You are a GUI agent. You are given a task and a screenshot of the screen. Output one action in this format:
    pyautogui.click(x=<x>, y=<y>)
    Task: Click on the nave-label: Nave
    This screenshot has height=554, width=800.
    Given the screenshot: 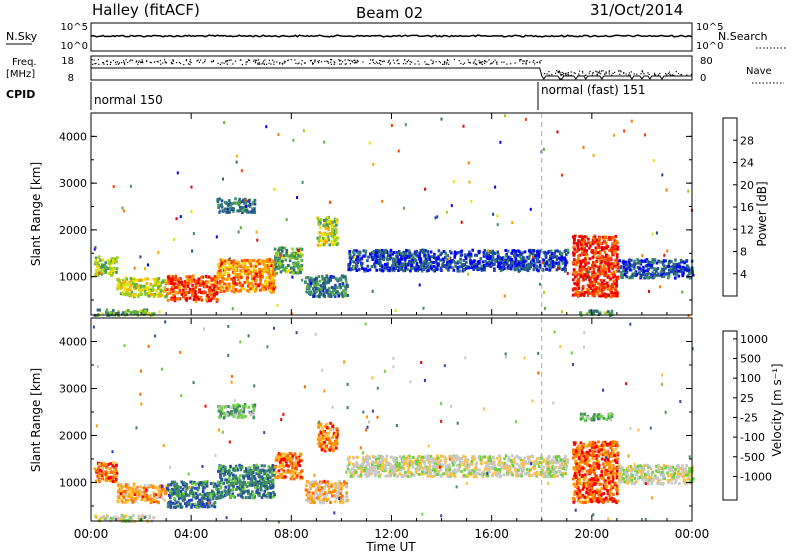 What is the action you would take?
    pyautogui.click(x=759, y=71)
    